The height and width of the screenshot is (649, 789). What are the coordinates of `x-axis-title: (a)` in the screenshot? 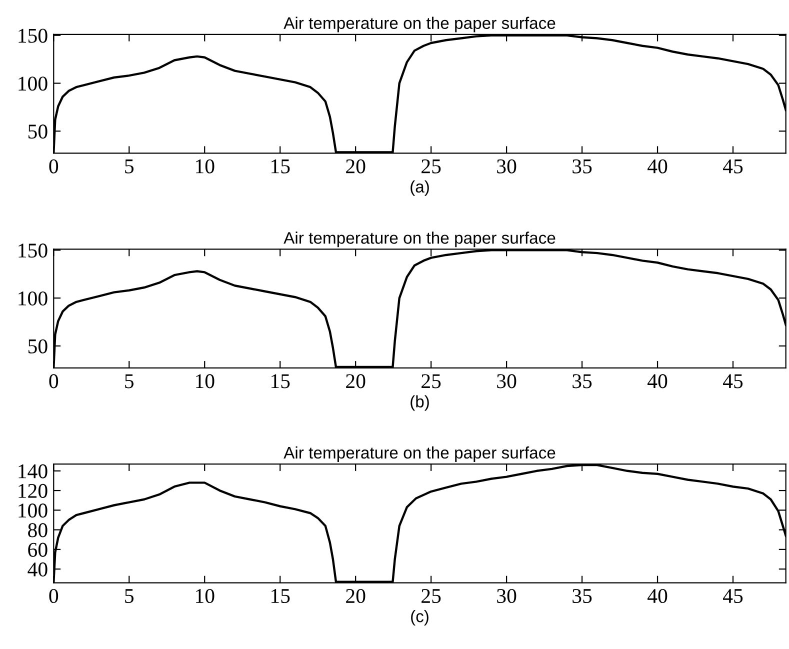 It's located at (419, 188).